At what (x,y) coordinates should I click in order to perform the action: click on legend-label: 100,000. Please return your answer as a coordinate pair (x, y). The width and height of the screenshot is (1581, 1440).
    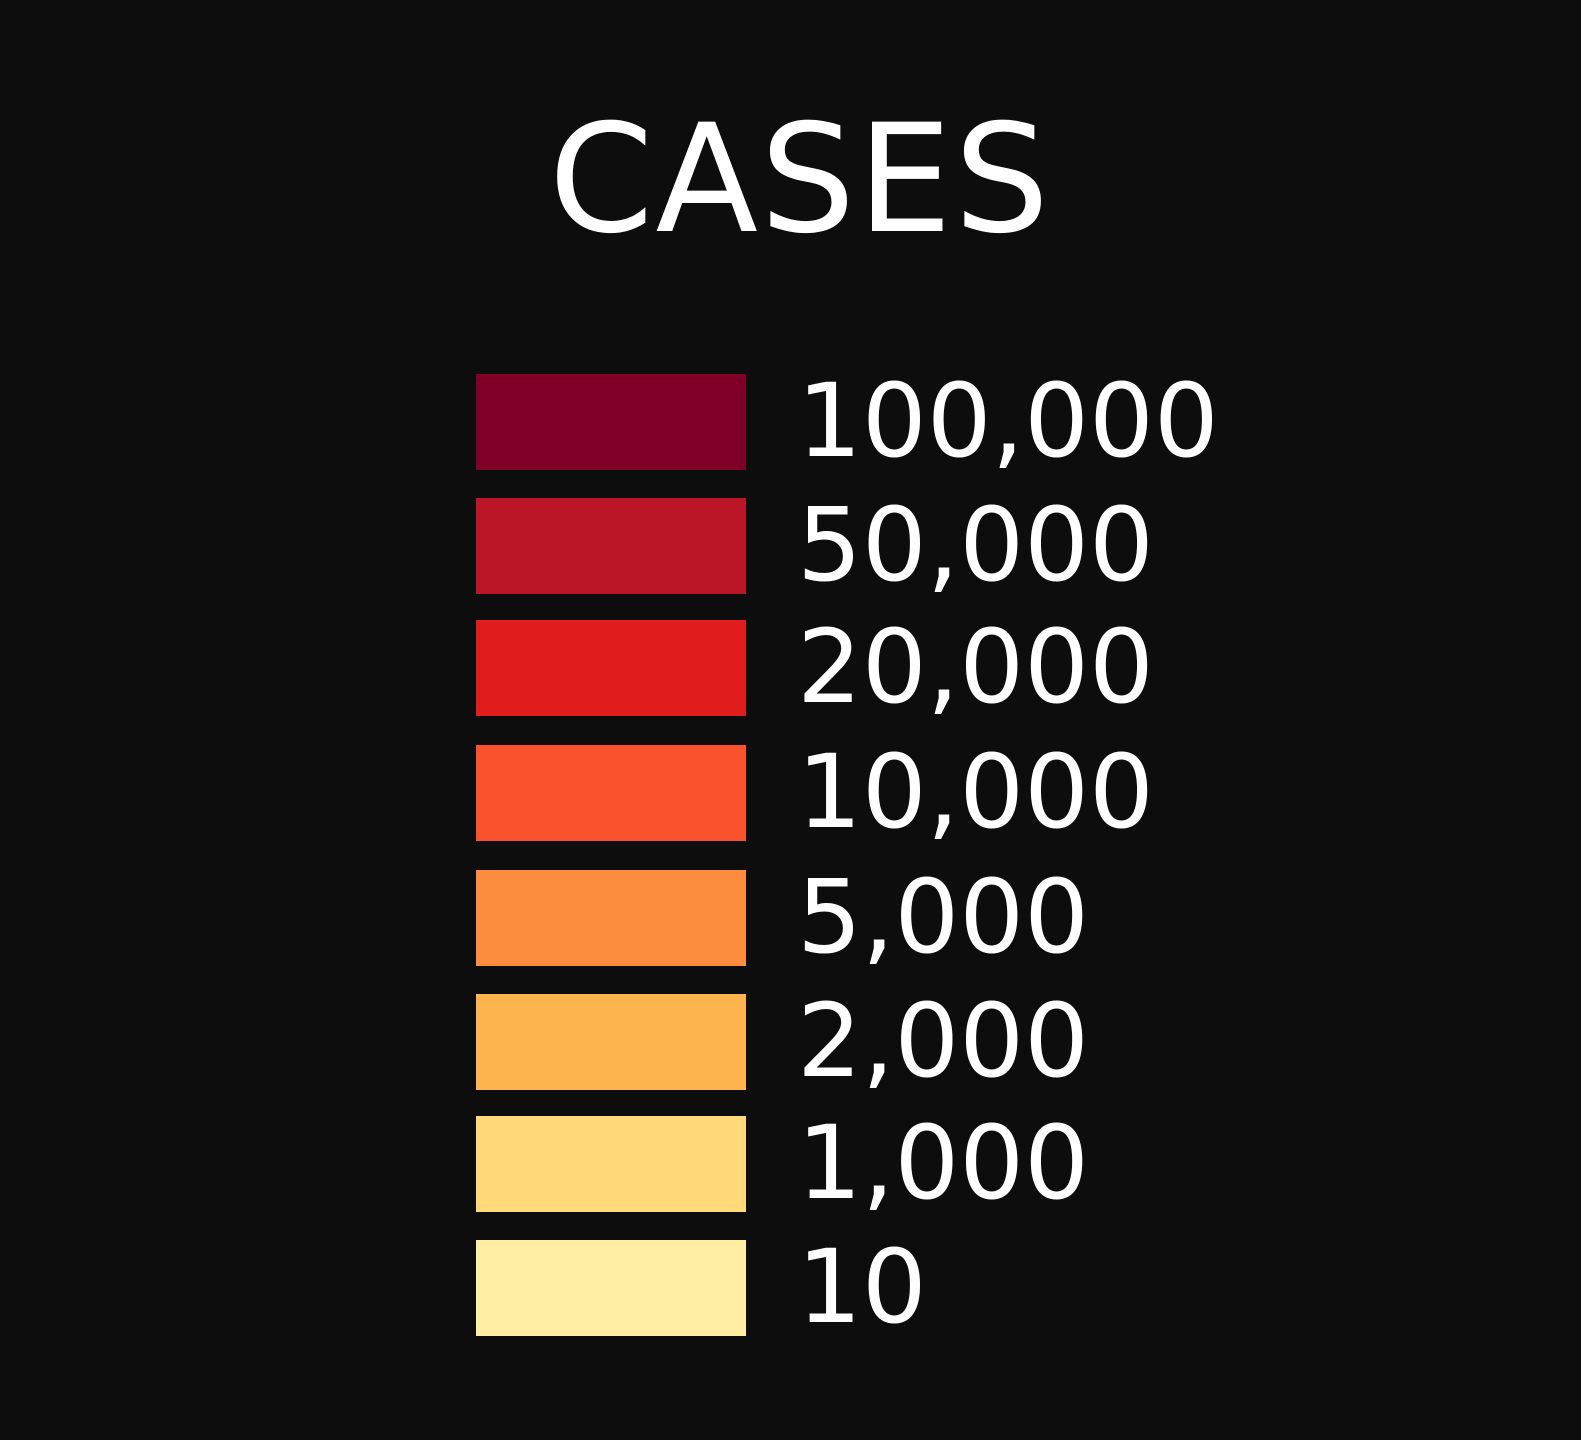
    Looking at the image, I should click on (1008, 421).